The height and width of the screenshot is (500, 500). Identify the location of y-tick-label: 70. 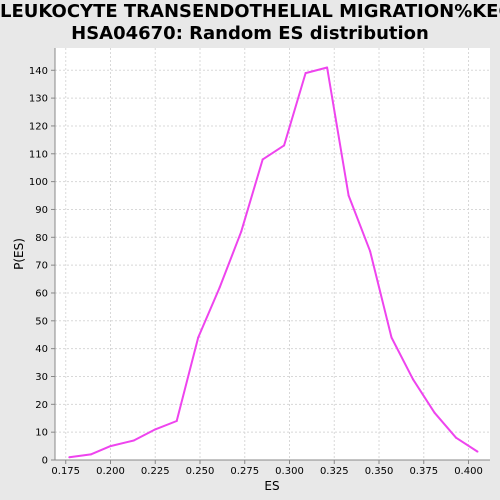
(41, 266).